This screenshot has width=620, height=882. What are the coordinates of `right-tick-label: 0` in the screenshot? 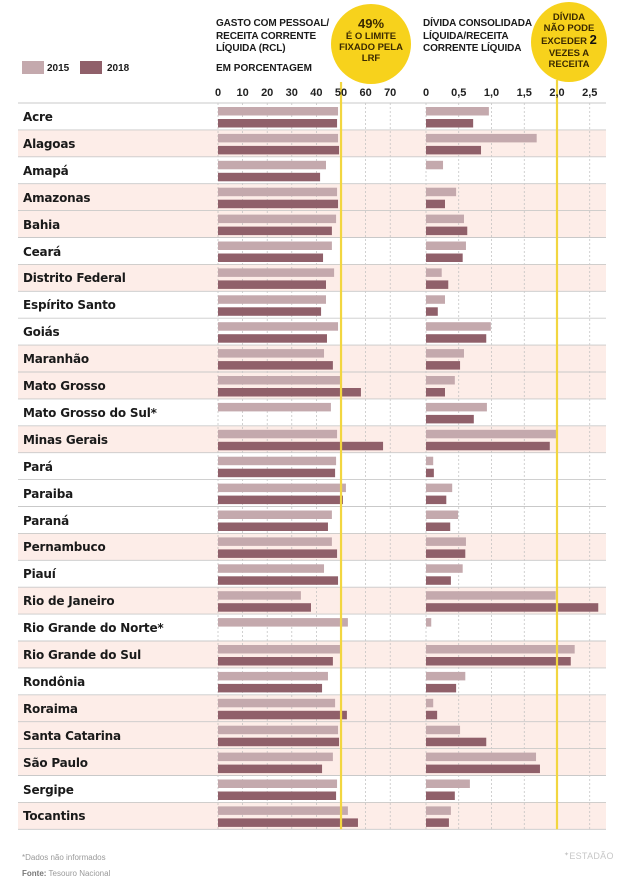 It's located at (426, 93).